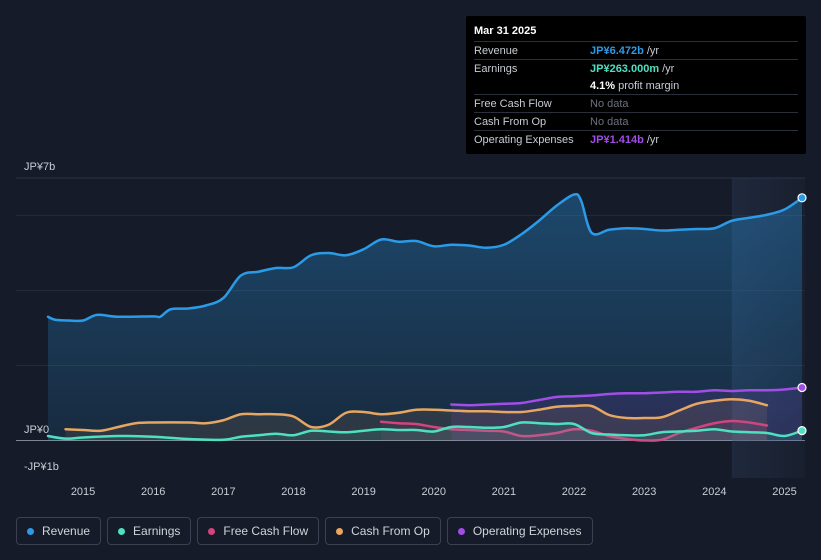 This screenshot has height=560, width=821. Describe the element at coordinates (434, 492) in the screenshot. I see `x-tick-label: 2020` at that location.